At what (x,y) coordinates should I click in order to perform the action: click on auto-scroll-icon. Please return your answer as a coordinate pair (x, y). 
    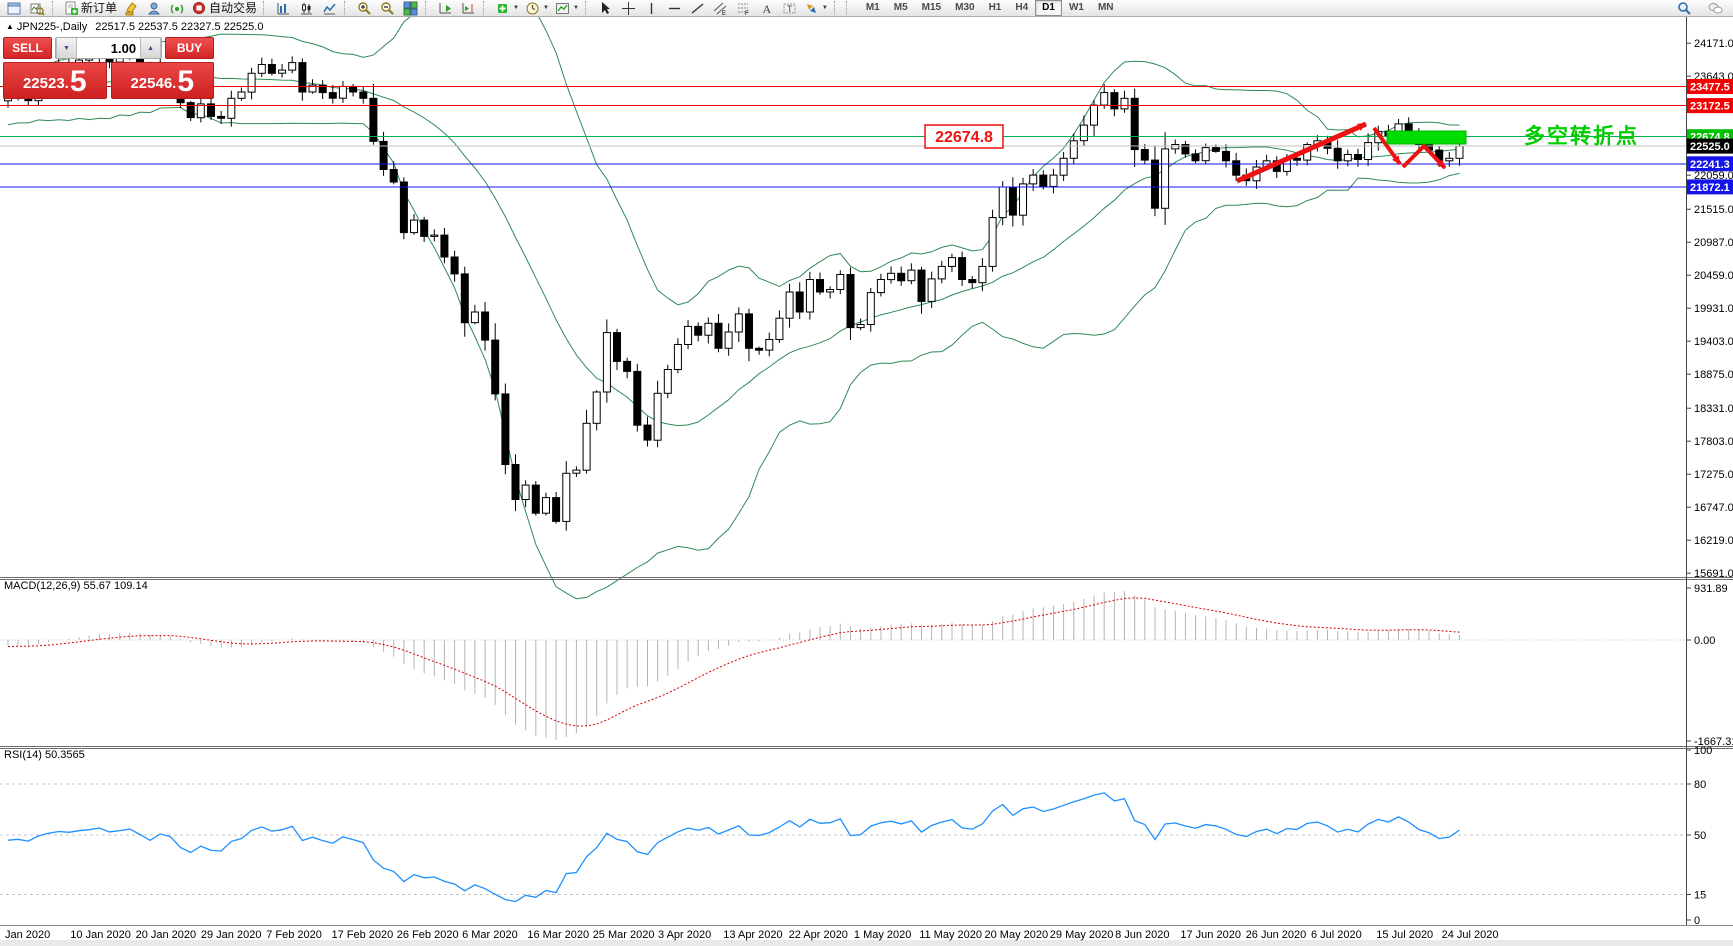
    Looking at the image, I should click on (445, 8).